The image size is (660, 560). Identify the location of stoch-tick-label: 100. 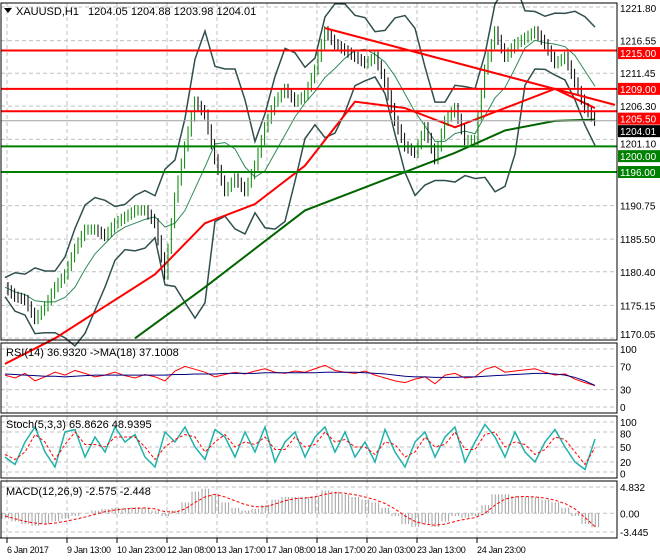
(628, 423).